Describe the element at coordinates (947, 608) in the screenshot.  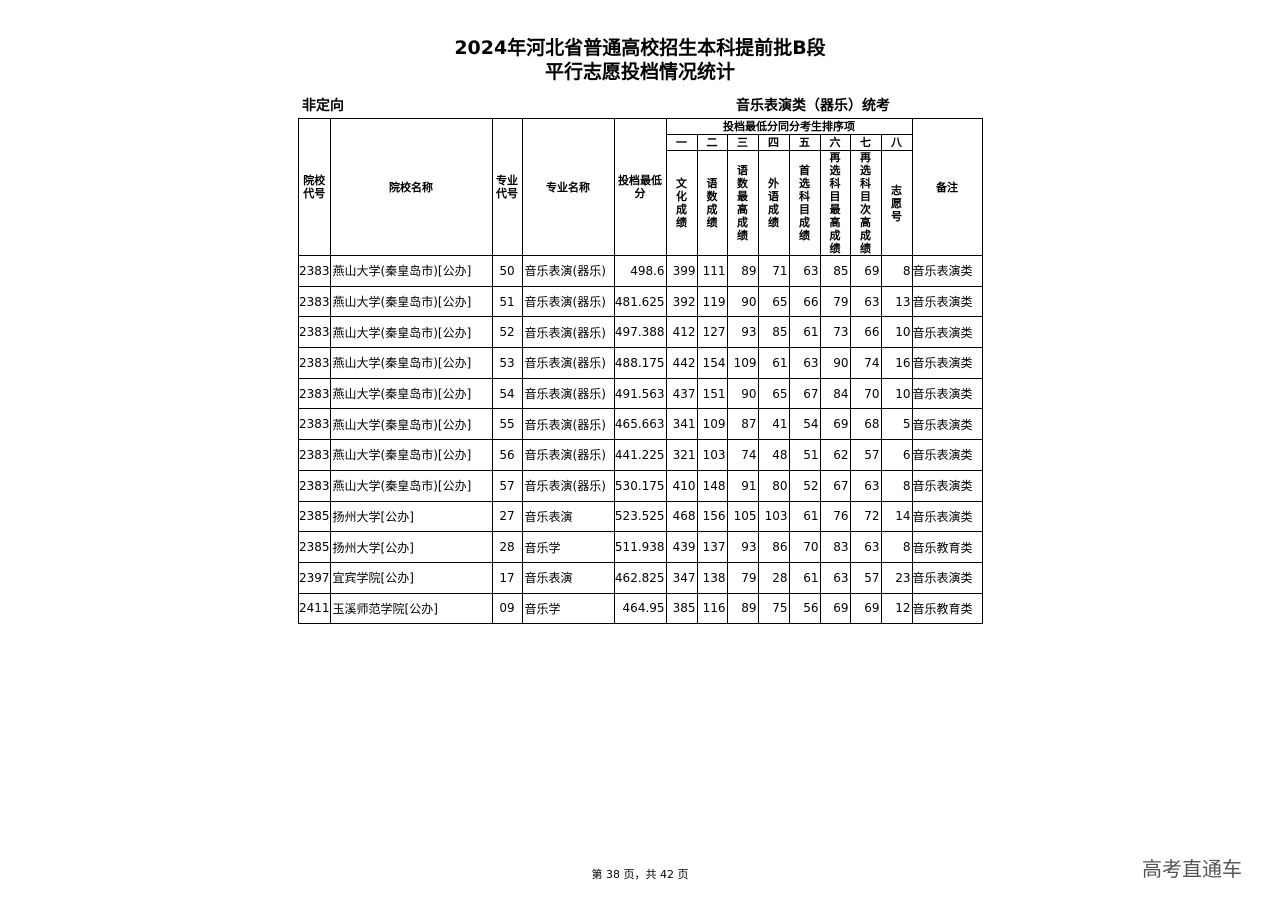
I see `cell-remark: 音乐教育类` at that location.